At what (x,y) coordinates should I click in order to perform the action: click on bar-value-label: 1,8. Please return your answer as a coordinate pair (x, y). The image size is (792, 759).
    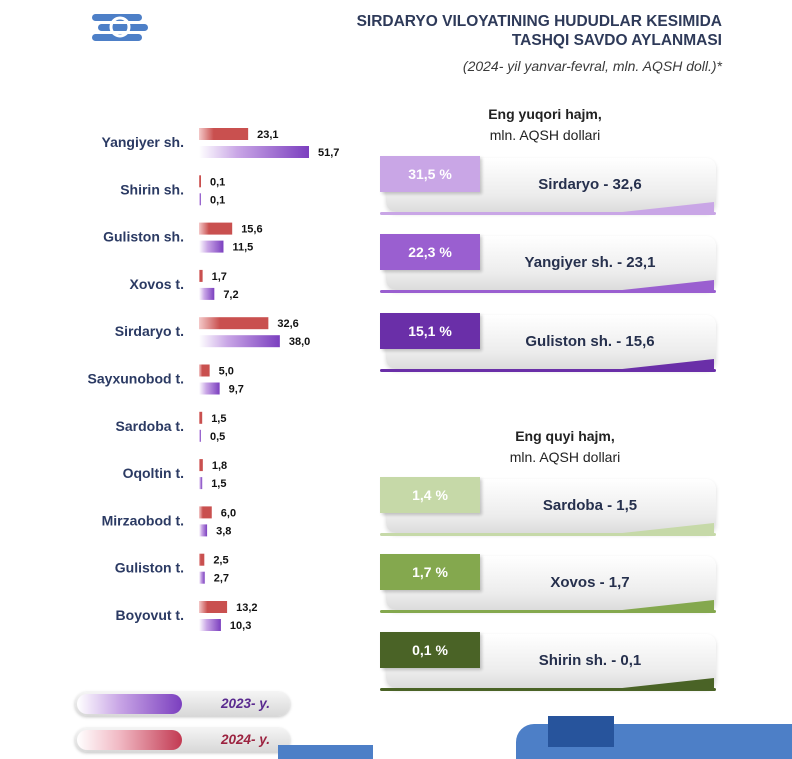
    Looking at the image, I should click on (219, 466).